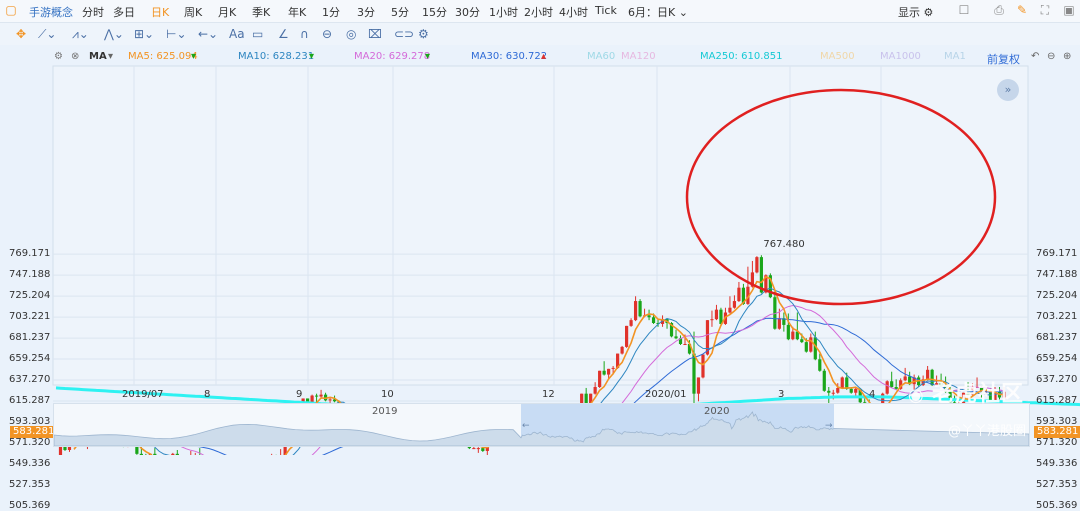 The width and height of the screenshot is (1080, 511). I want to click on close-icon: ⊗, so click(75, 56).